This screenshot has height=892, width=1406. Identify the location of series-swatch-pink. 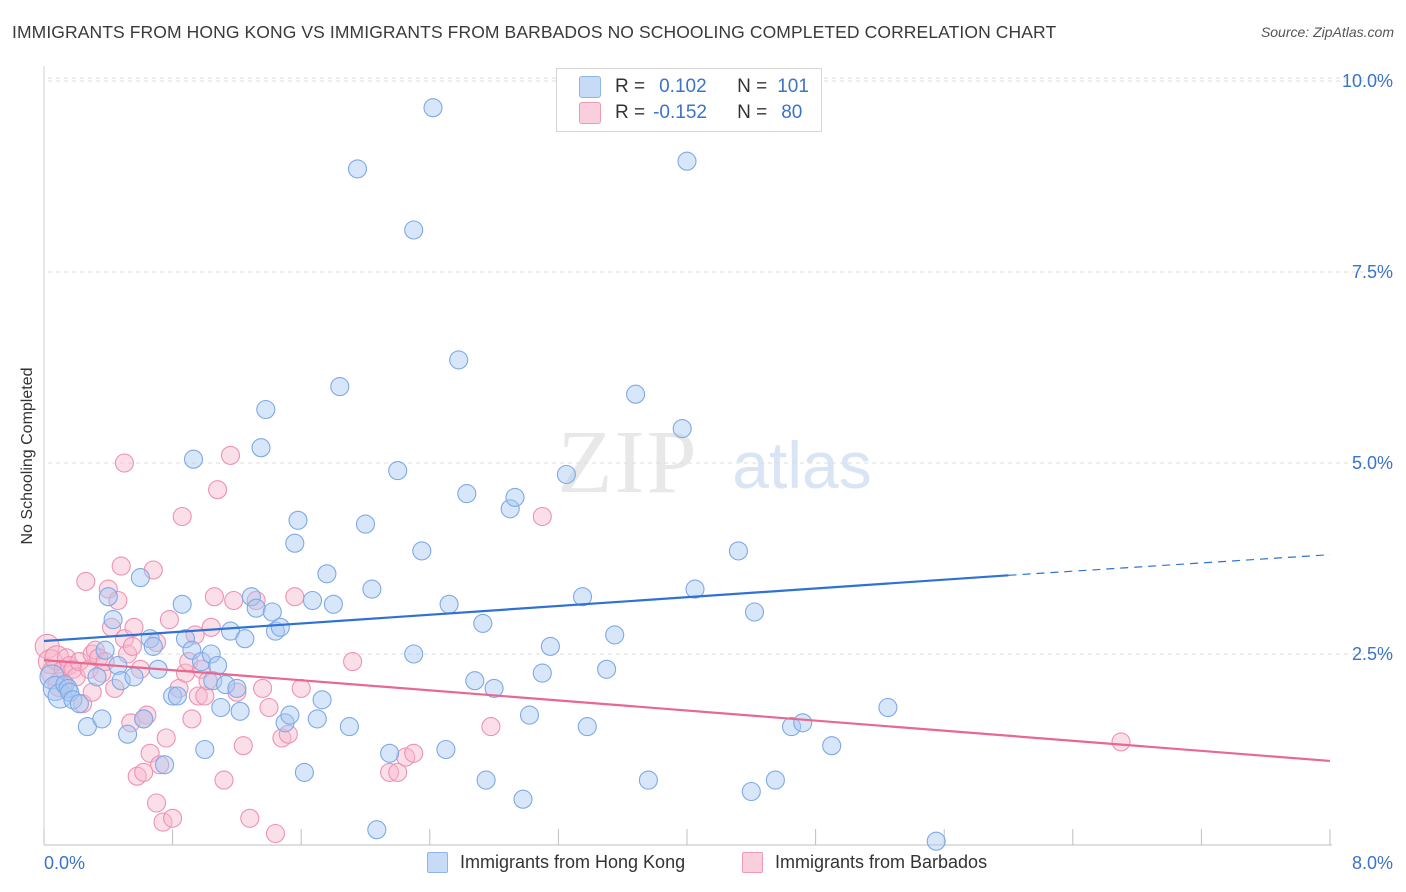
(752, 862).